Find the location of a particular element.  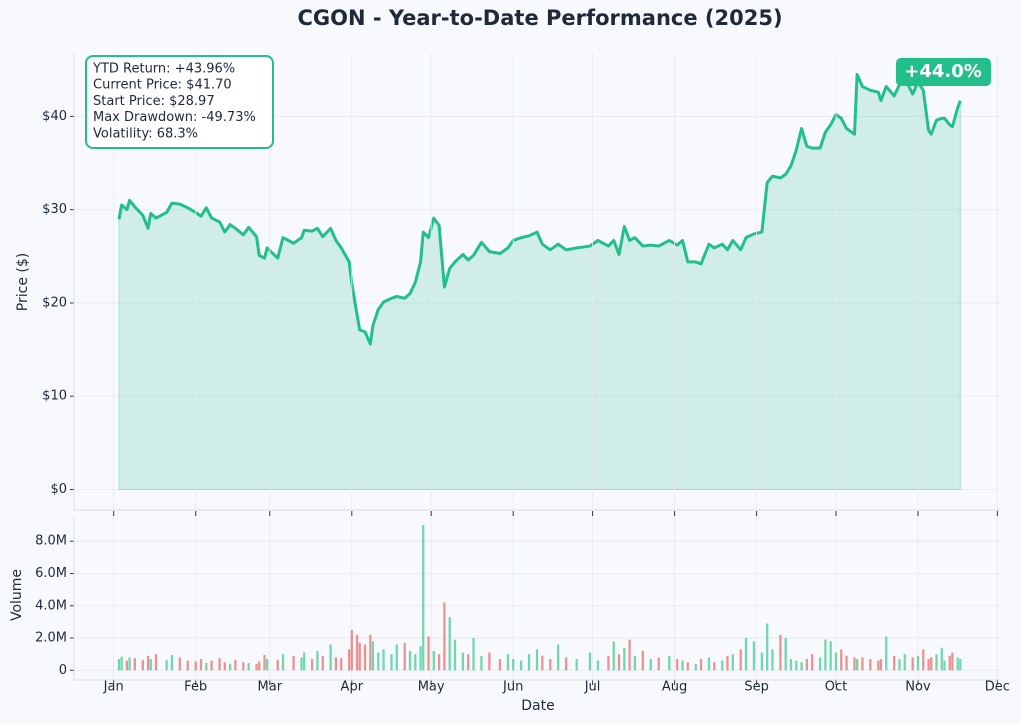

y-tick-label: $40 is located at coordinates (54, 116).